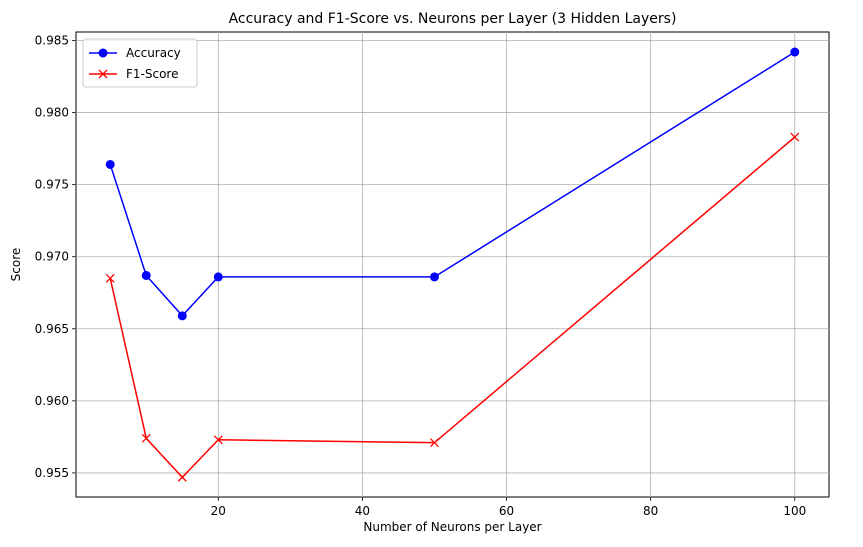 Image resolution: width=863 pixels, height=547 pixels. I want to click on y-tick-label: 0.955, so click(52, 473).